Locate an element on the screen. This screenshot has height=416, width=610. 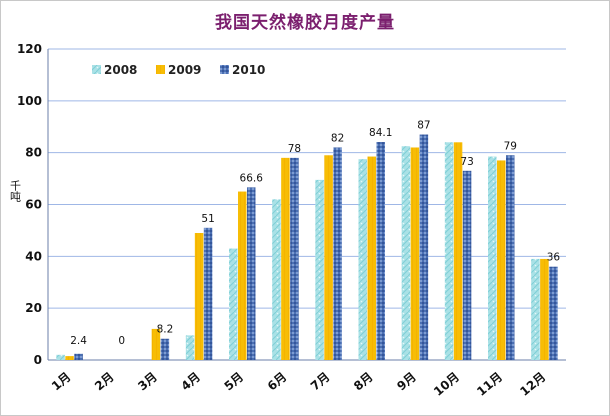
y-tick-label: 0 is located at coordinates (38, 360).